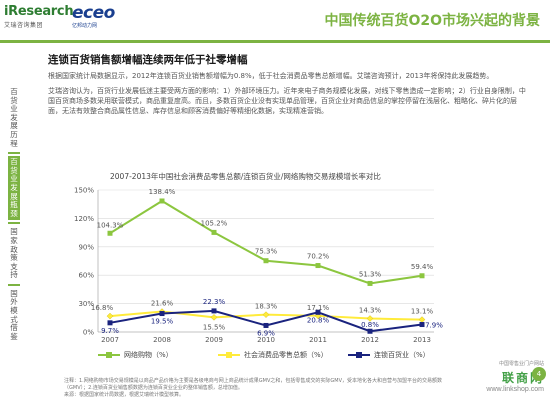  What do you see at coordinates (318, 340) in the screenshot?
I see `x-tick-label: 2011` at bounding box center [318, 340].